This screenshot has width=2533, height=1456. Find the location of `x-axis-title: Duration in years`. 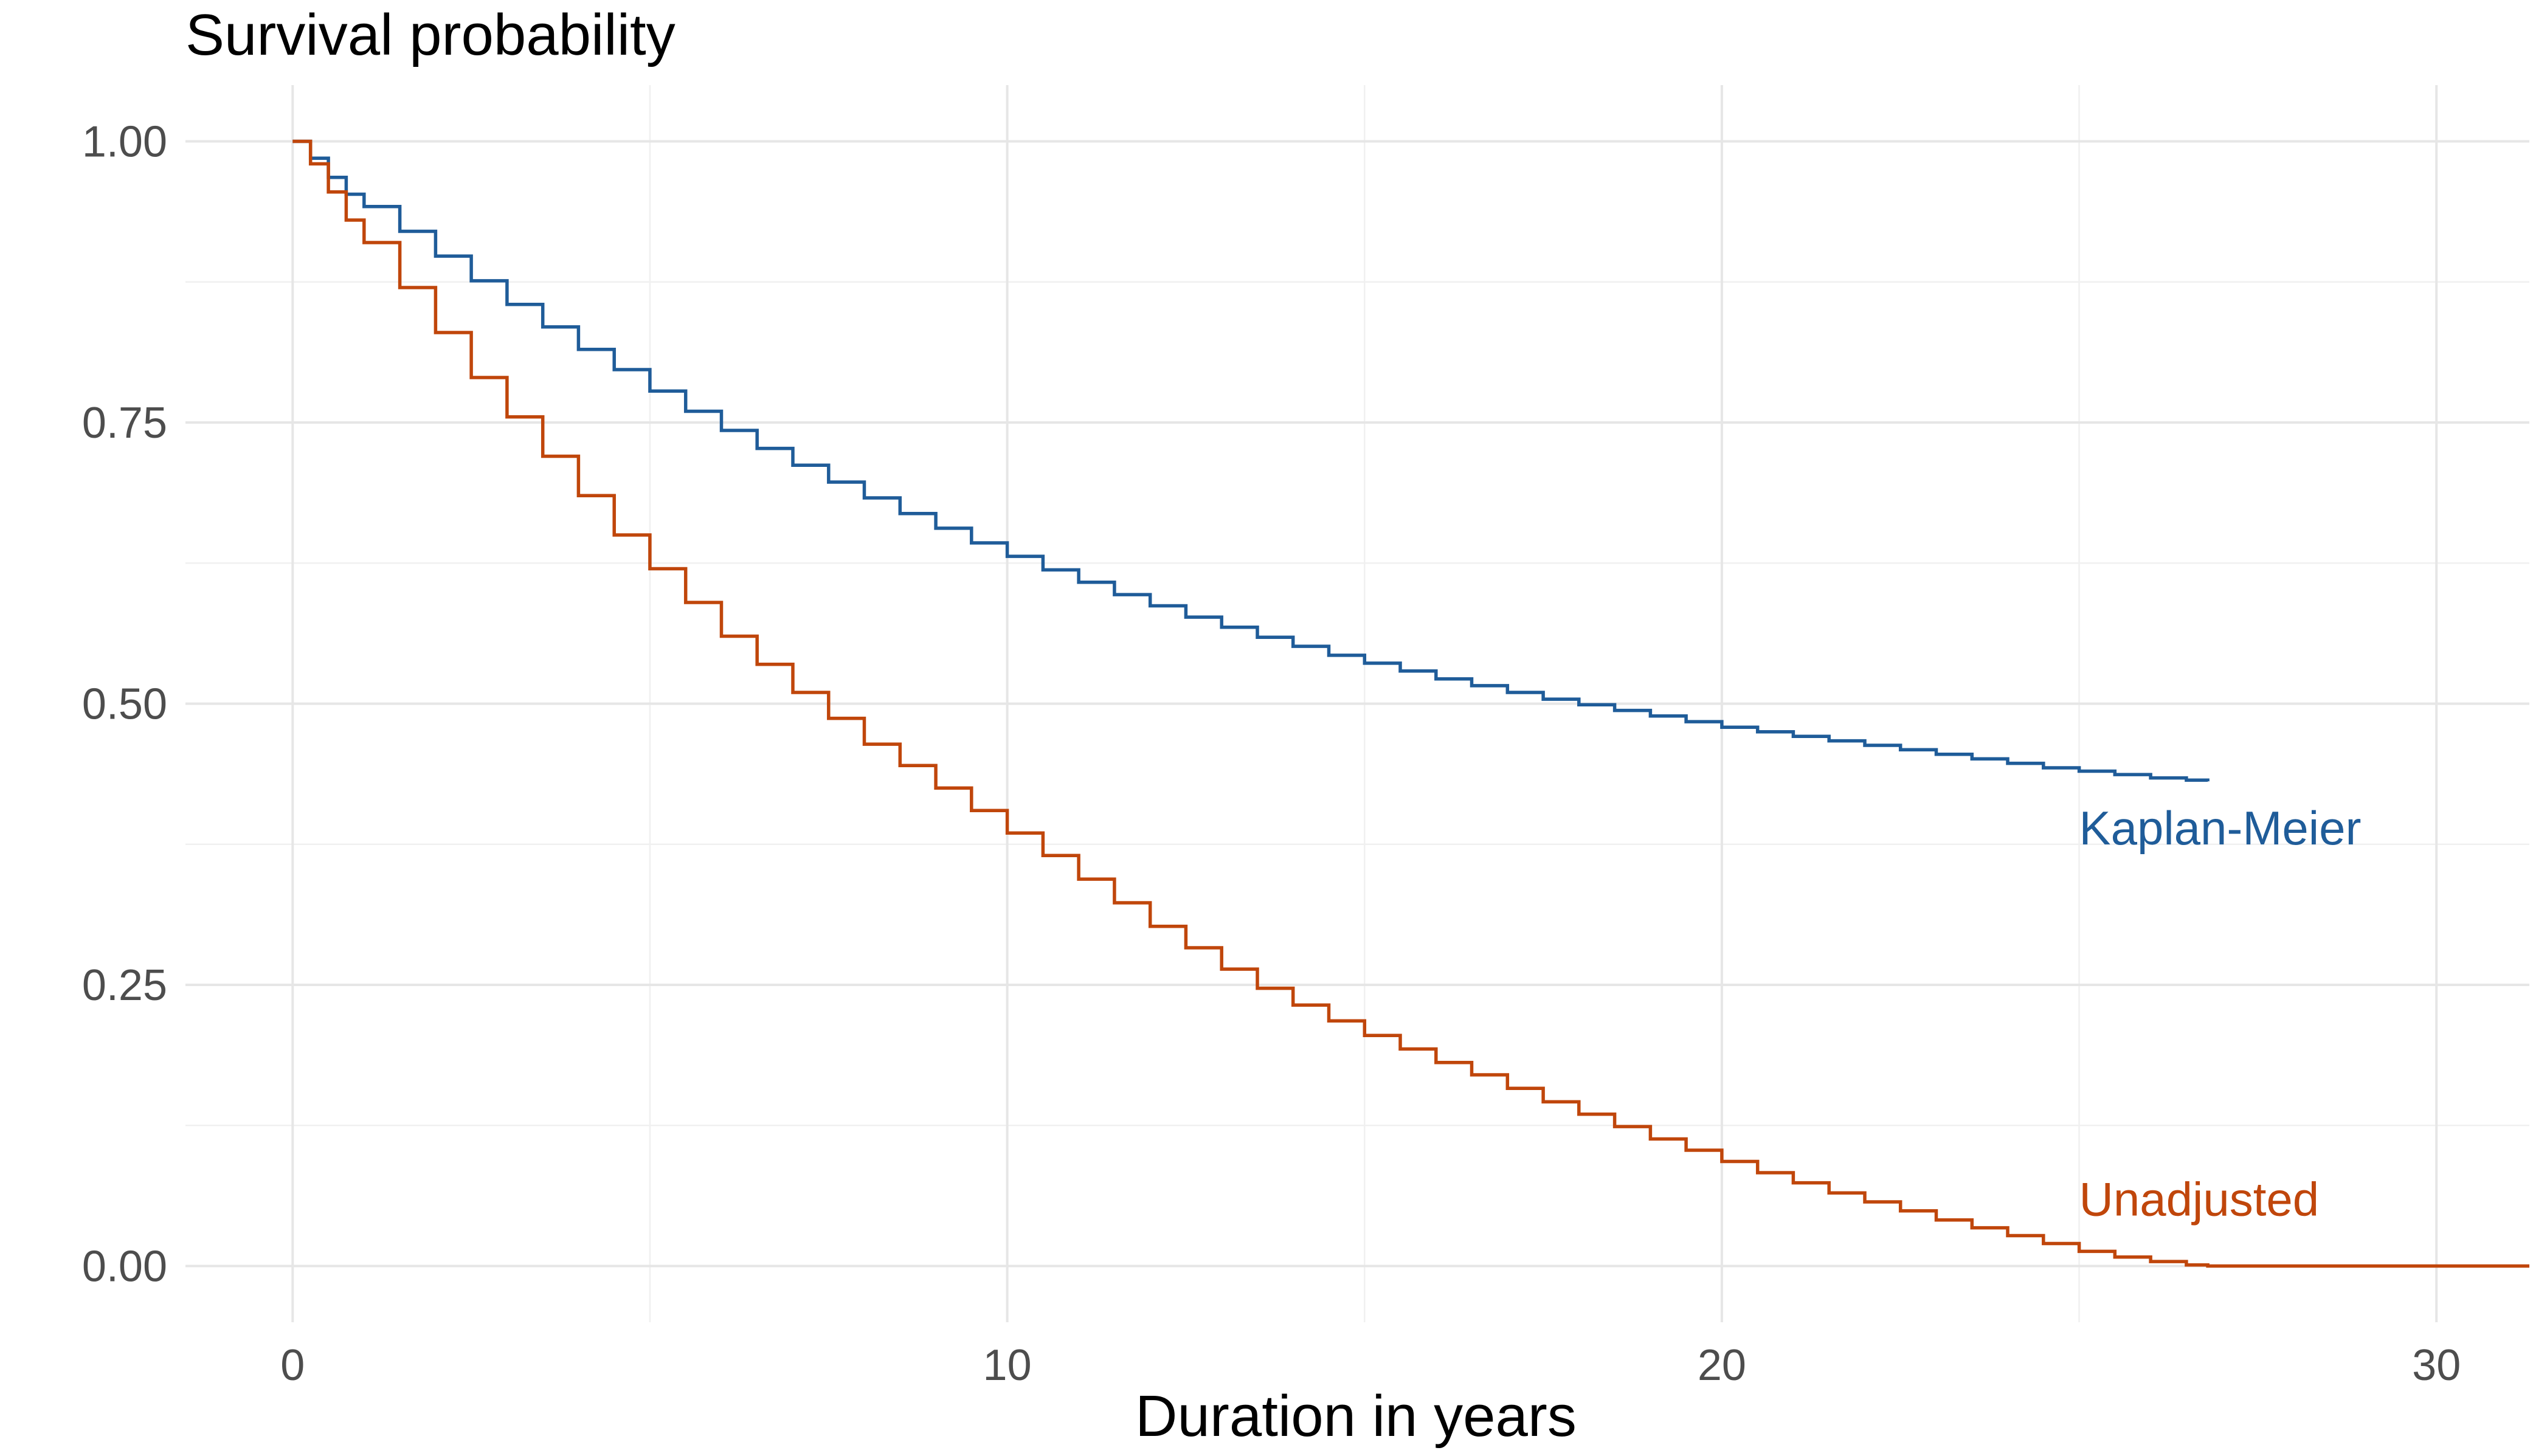

x-axis-title: Duration in years is located at coordinates (1356, 1416).